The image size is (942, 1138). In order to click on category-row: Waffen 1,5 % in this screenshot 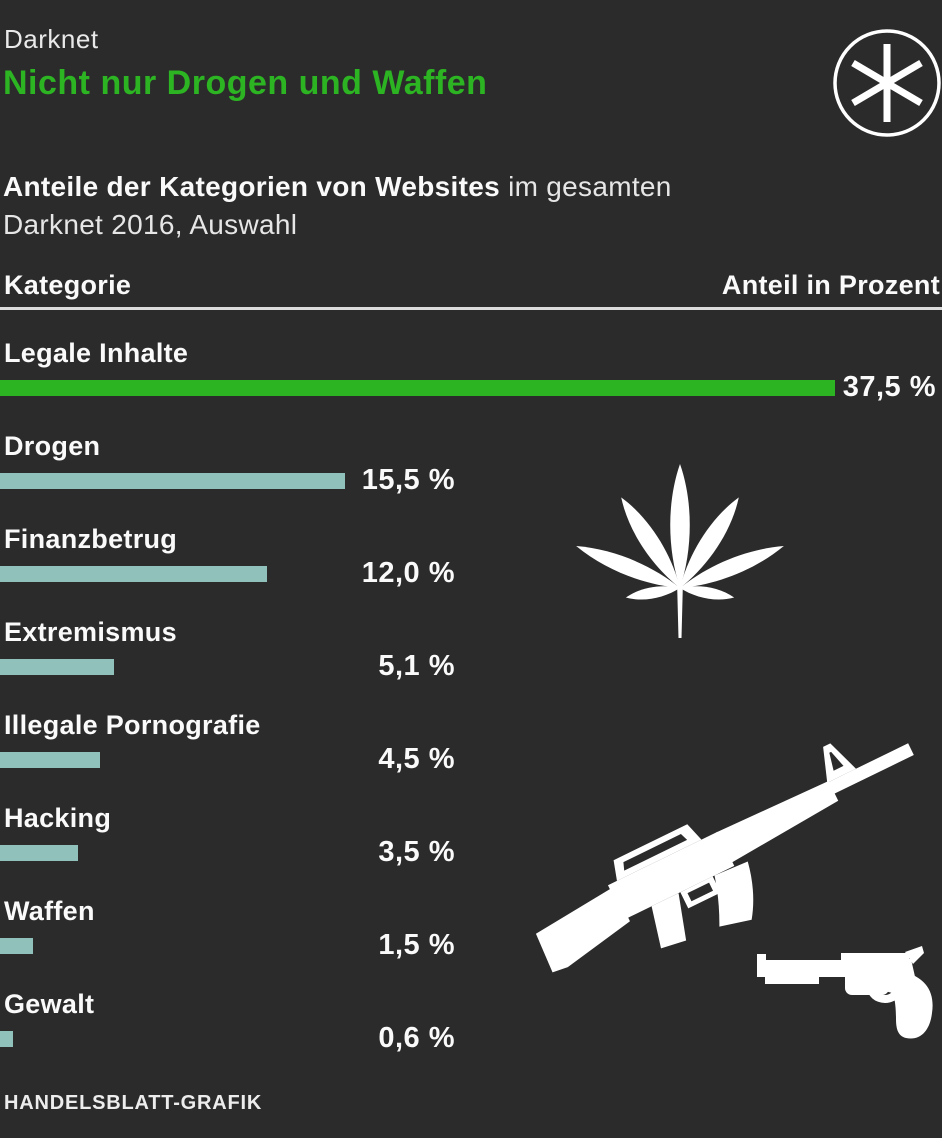, I will do `click(471, 940)`.